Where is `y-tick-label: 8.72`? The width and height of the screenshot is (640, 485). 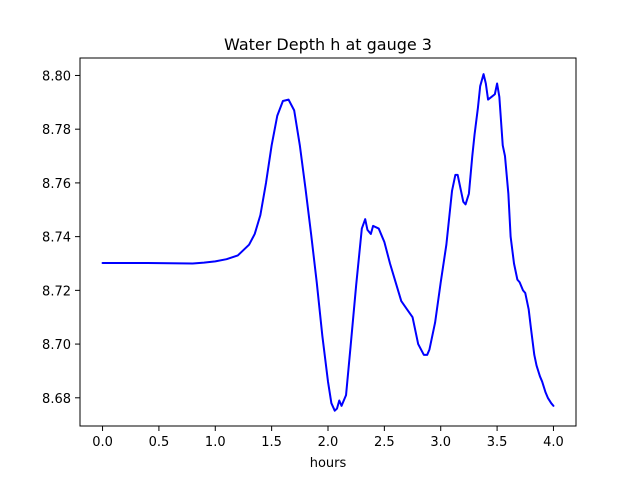
y-tick-label: 8.72 is located at coordinates (56, 291).